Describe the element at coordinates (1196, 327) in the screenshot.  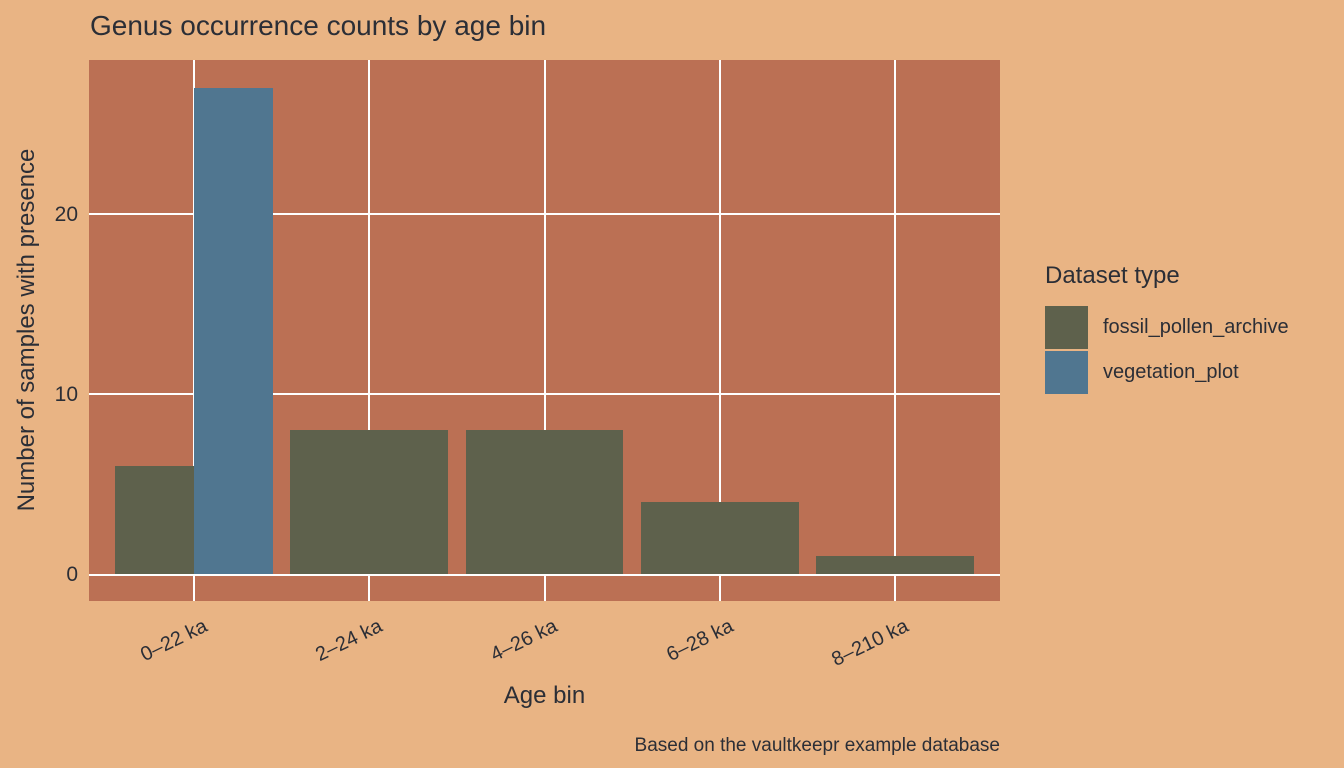
I see `legend-label-fossil-pollen-archive: fossil_pollen_archive` at that location.